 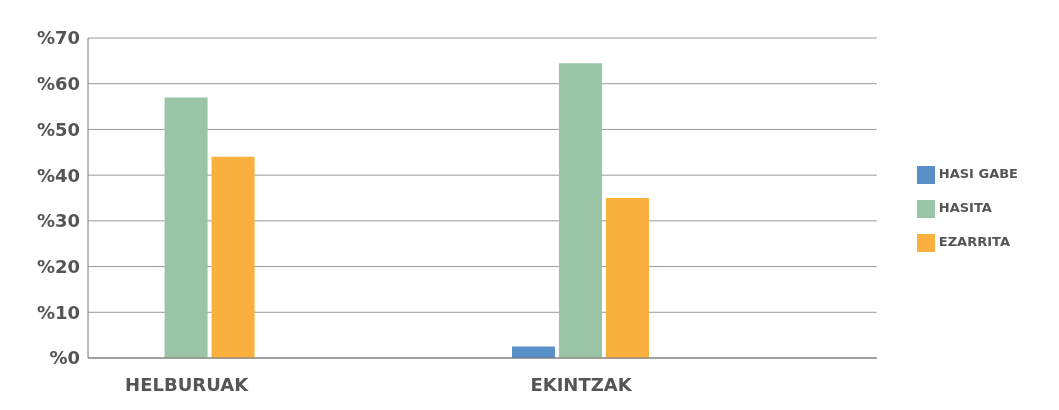 What do you see at coordinates (64, 358) in the screenshot?
I see `y-tick-label: %0` at bounding box center [64, 358].